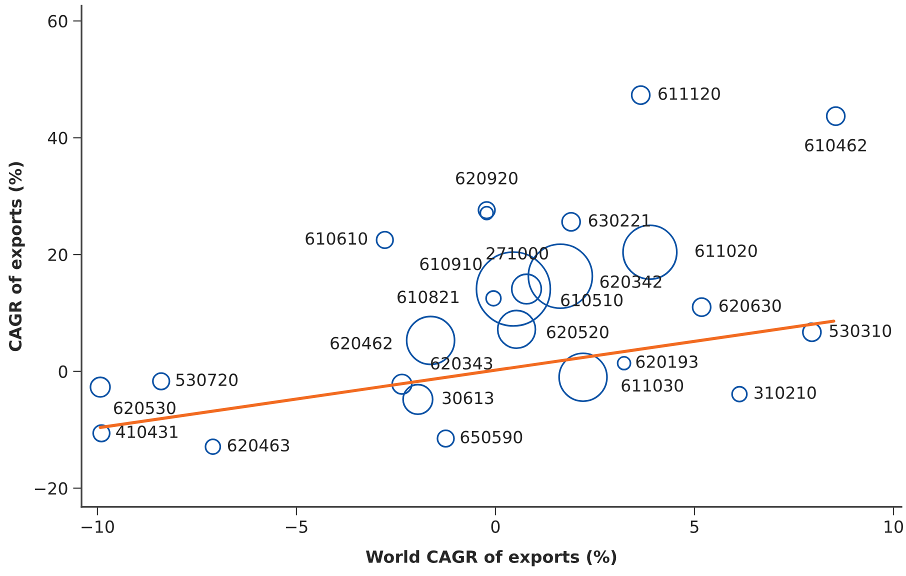 The width and height of the screenshot is (906, 576). Describe the element at coordinates (58, 138) in the screenshot. I see `y-tick-label: 40` at that location.